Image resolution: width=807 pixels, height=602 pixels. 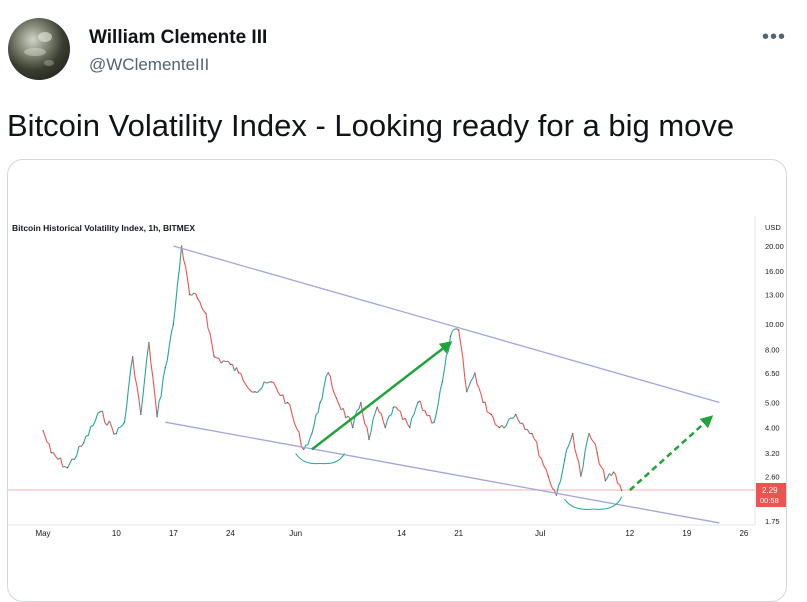 I want to click on y-tick-label: 5.00, so click(x=772, y=402).